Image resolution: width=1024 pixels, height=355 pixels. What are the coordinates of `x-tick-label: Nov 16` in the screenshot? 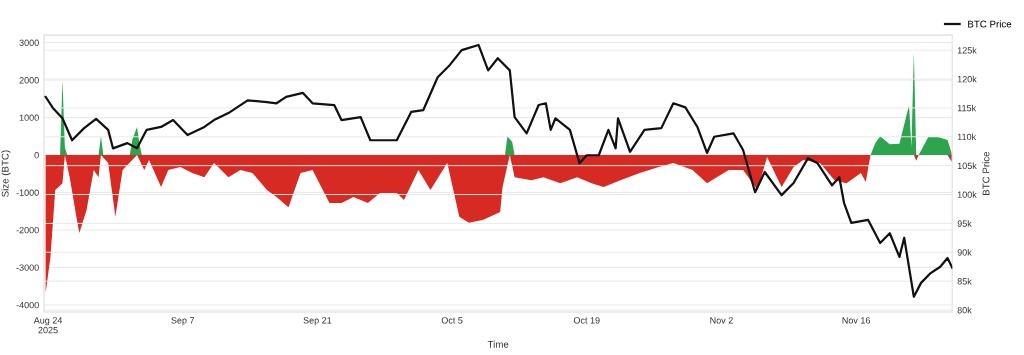 It's located at (856, 320).